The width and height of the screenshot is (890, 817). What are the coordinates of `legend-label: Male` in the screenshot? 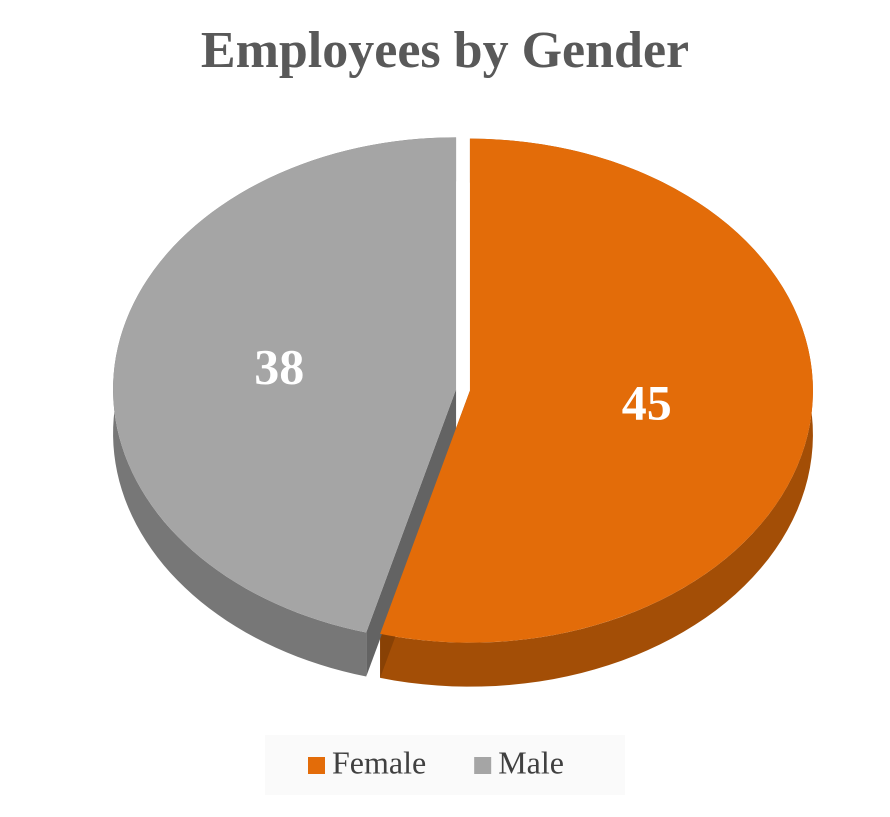 It's located at (531, 762).